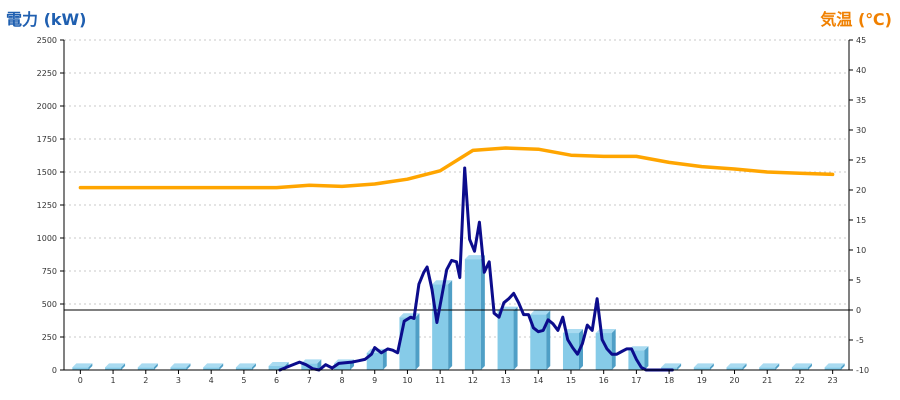 The image size is (900, 400). Describe the element at coordinates (860, 340) in the screenshot. I see `right-tick-label: -5` at that location.